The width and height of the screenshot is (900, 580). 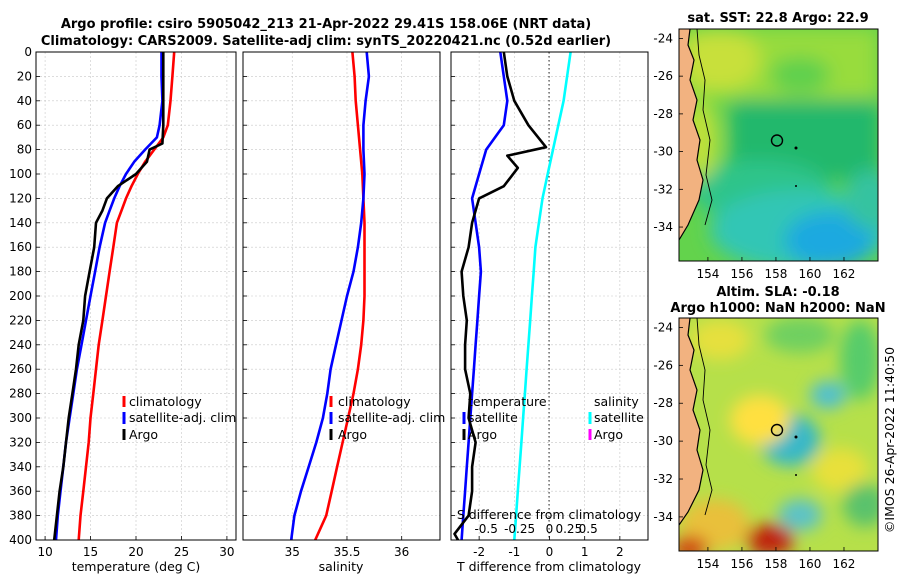 I want to click on xtick-label: 10, so click(x=44, y=552).